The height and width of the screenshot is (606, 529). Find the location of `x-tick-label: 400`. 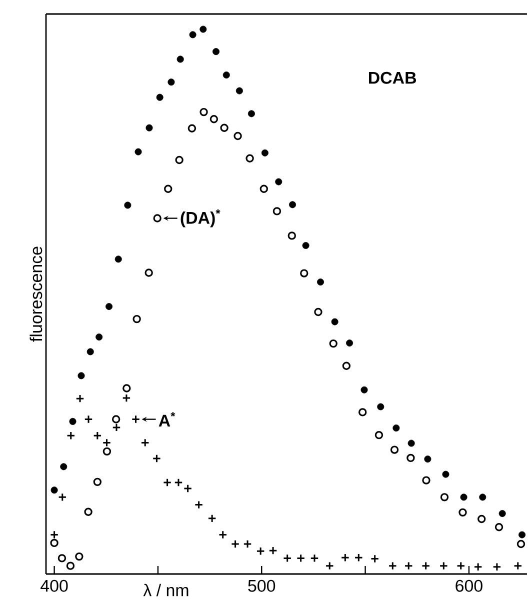

x-tick-label: 400 is located at coordinates (54, 586).